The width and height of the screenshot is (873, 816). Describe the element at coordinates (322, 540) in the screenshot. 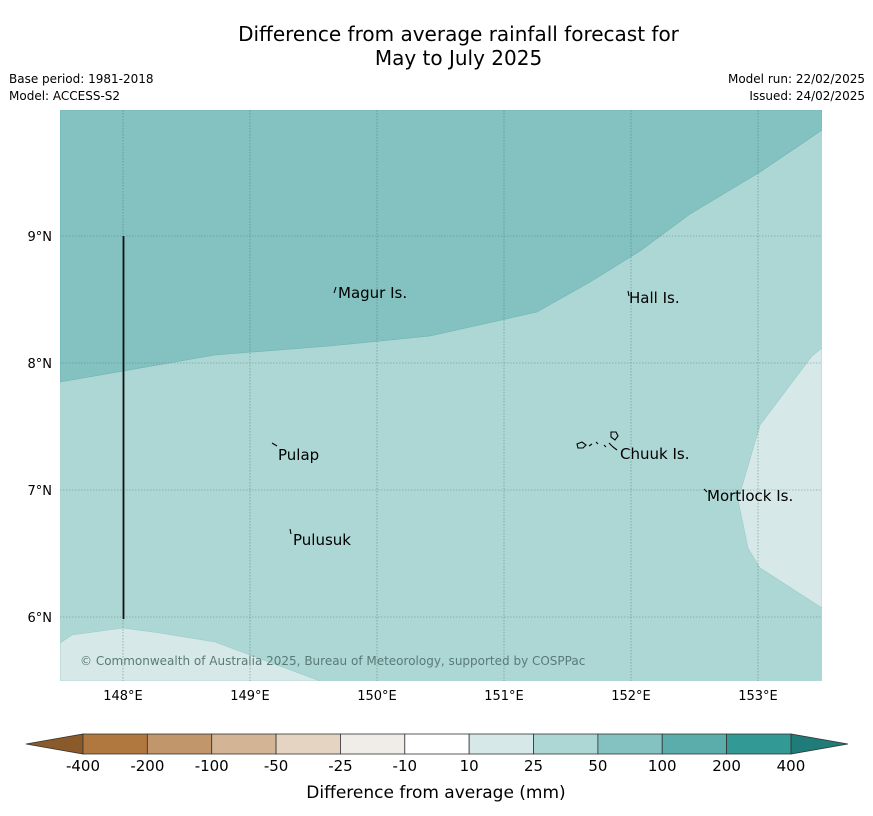

I see `place-label-pulusuk: Pulusuk` at that location.